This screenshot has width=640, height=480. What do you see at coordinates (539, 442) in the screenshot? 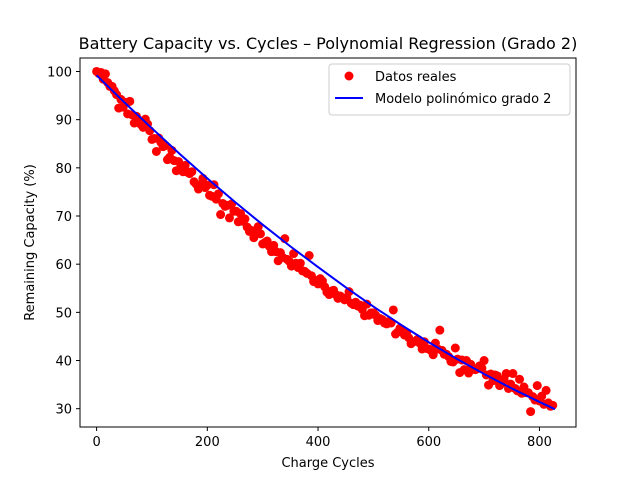
I see `x-tick-label: 800` at bounding box center [539, 442].